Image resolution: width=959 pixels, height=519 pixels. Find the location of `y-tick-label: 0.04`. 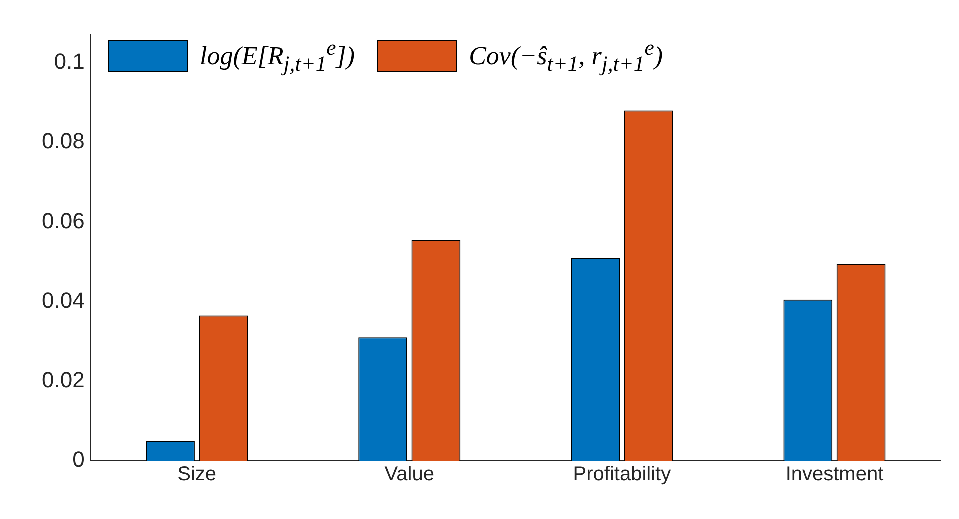

y-tick-label: 0.04 is located at coordinates (63, 300).